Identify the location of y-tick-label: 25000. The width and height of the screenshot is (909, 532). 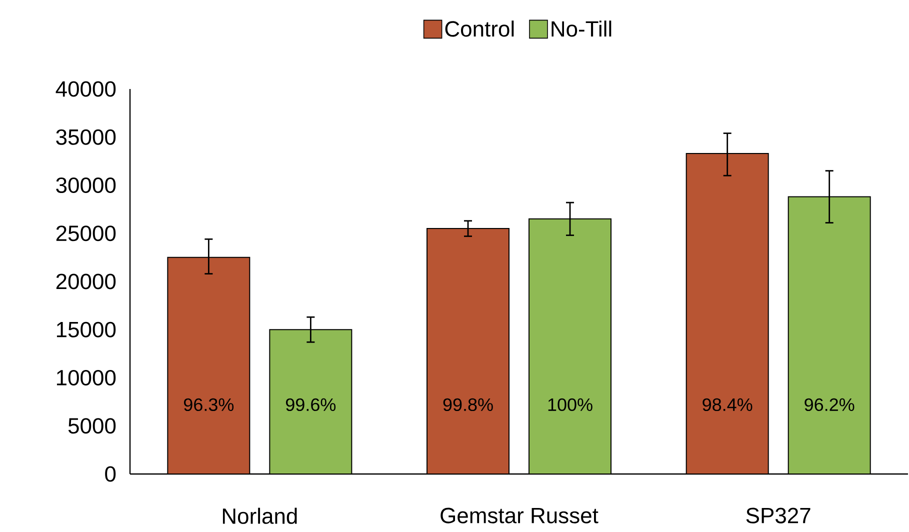
(86, 234).